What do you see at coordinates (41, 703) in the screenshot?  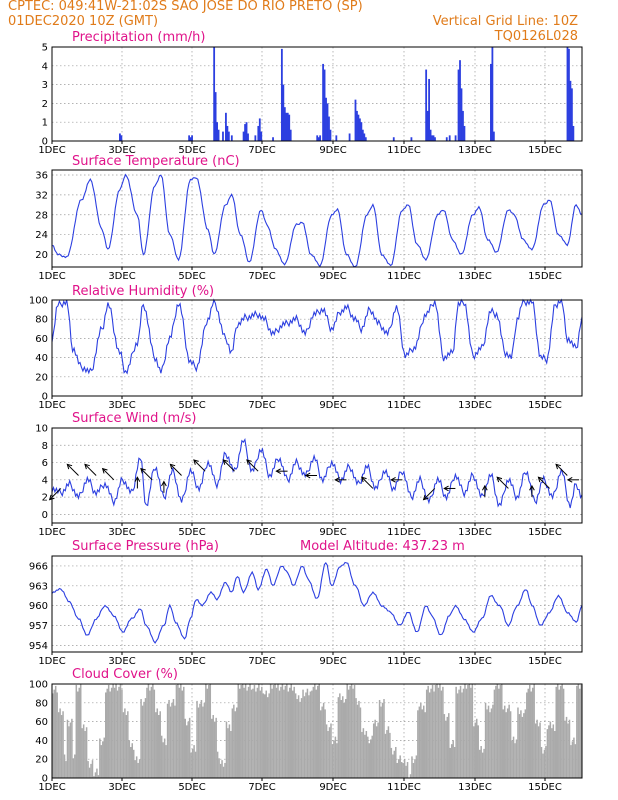 I see `y-tick-label: 80` at bounding box center [41, 703].